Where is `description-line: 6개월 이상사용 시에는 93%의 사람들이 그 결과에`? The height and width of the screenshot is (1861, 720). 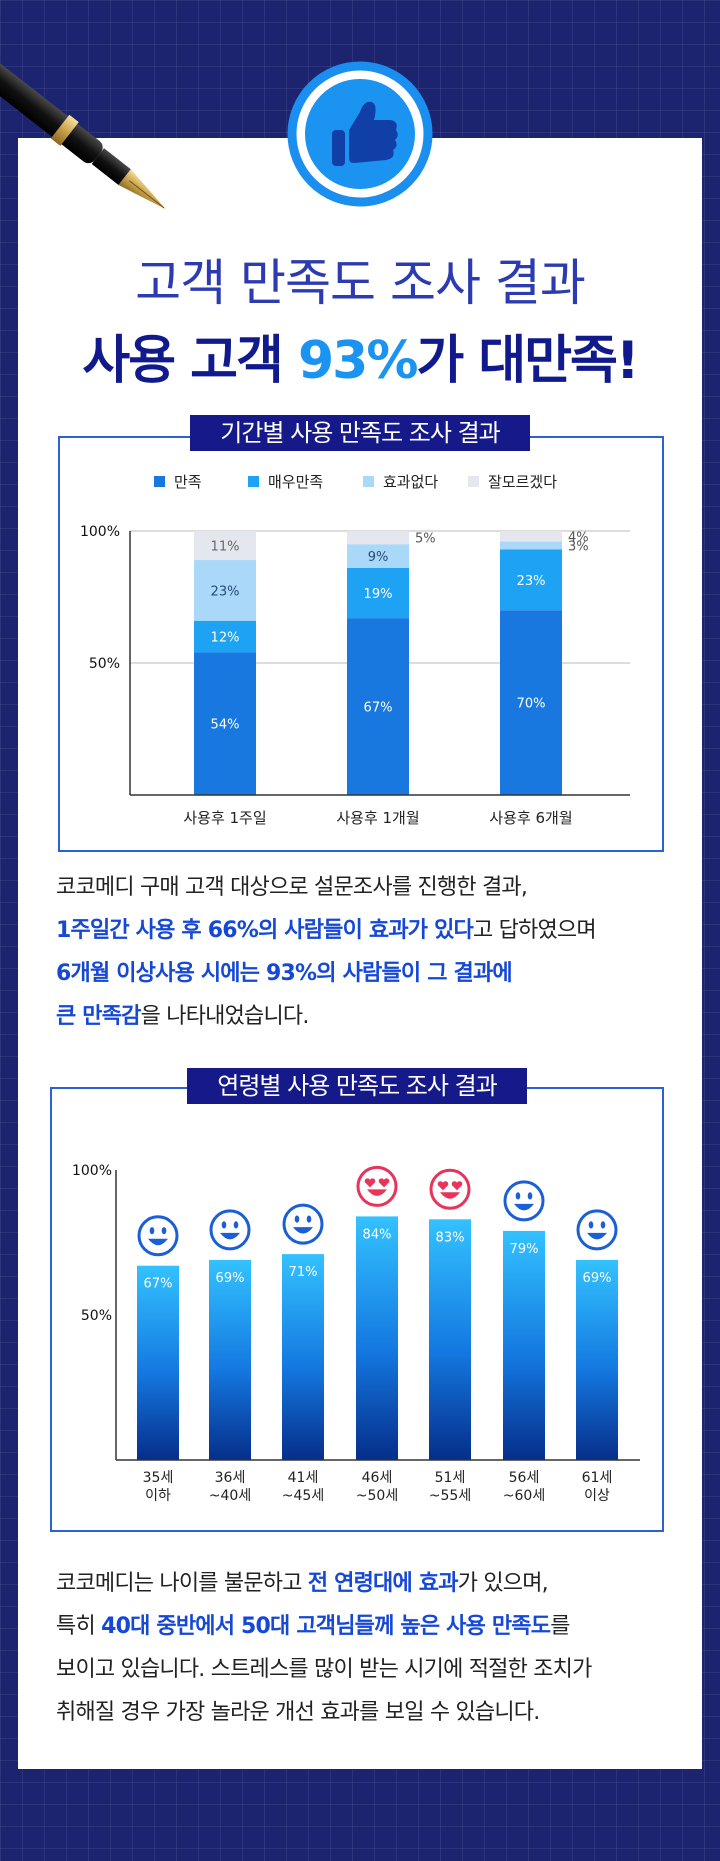 description-line: 6개월 이상사용 시에는 93%의 사람들이 그 결과에 is located at coordinates (326, 973).